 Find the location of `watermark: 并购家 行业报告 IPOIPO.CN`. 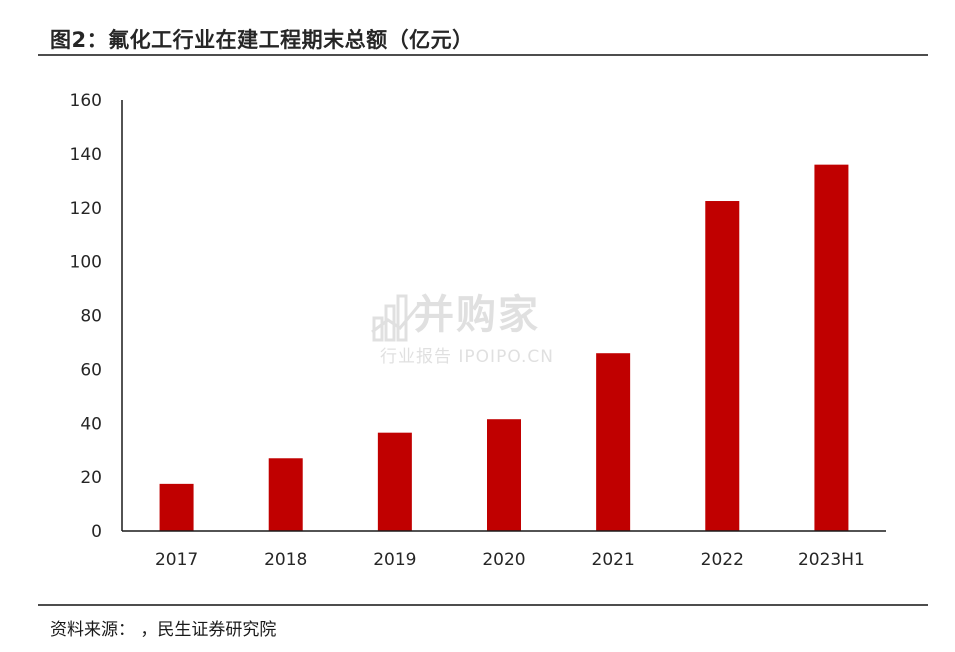

watermark: 并购家 行业报告 IPOIPO.CN is located at coordinates (483, 327).